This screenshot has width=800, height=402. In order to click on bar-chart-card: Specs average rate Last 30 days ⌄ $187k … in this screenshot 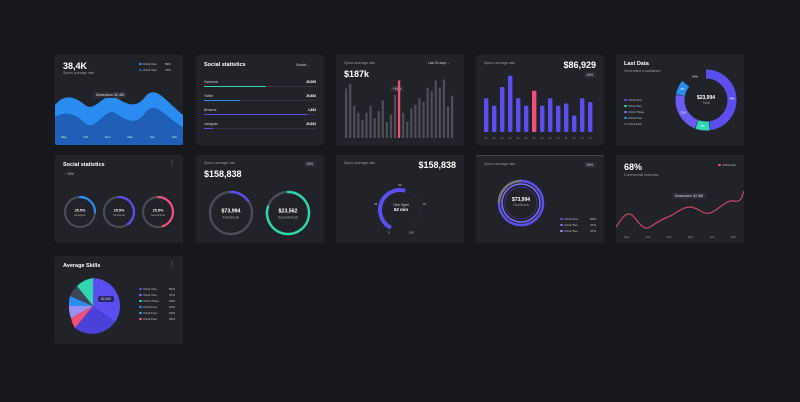, I will do `click(400, 100)`.